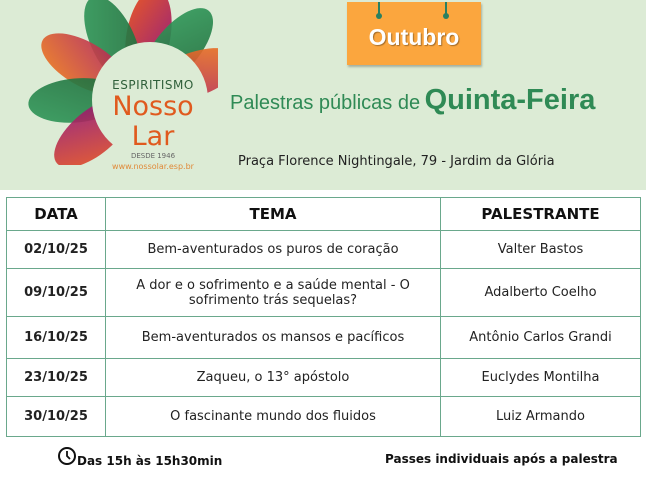 This screenshot has height=483, width=646. I want to click on month-label: Outubro, so click(414, 37).